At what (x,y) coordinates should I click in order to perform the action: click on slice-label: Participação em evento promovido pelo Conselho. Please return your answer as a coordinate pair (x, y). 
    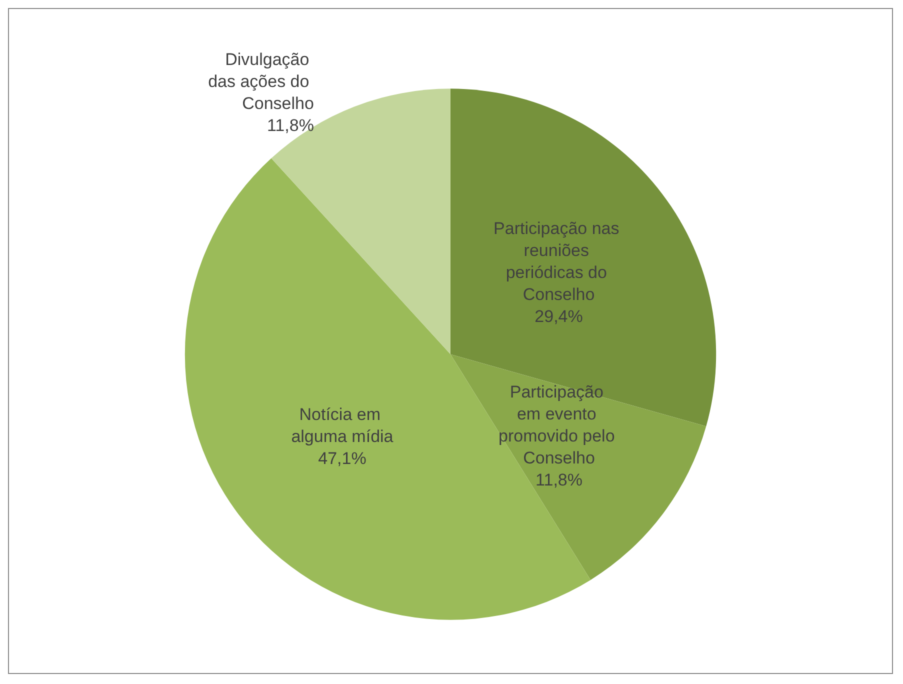
    Looking at the image, I should click on (559, 425).